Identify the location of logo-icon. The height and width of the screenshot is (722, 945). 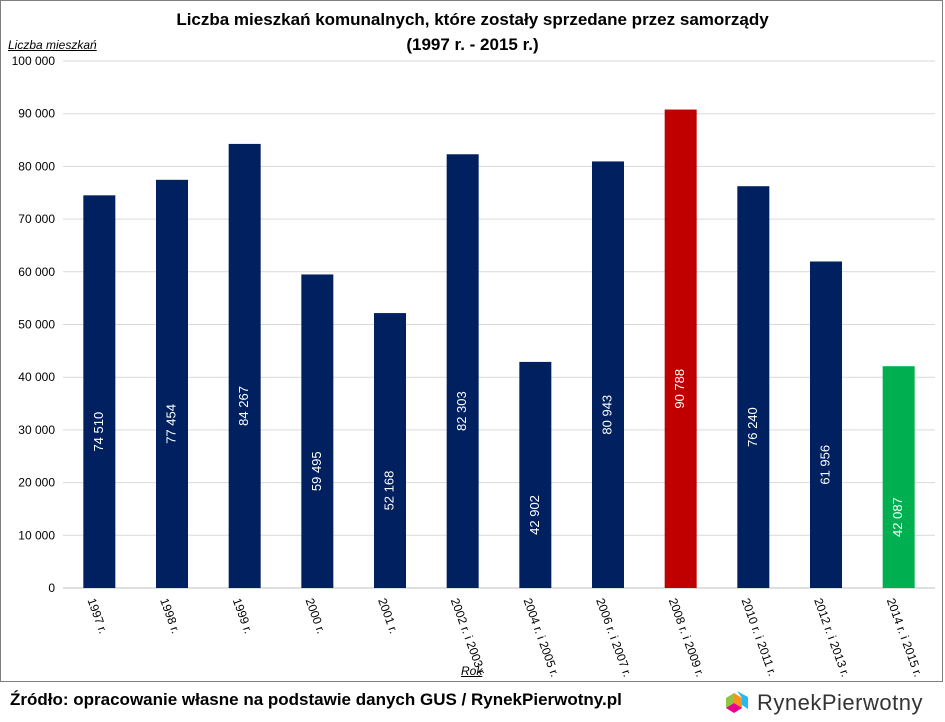
(737, 702).